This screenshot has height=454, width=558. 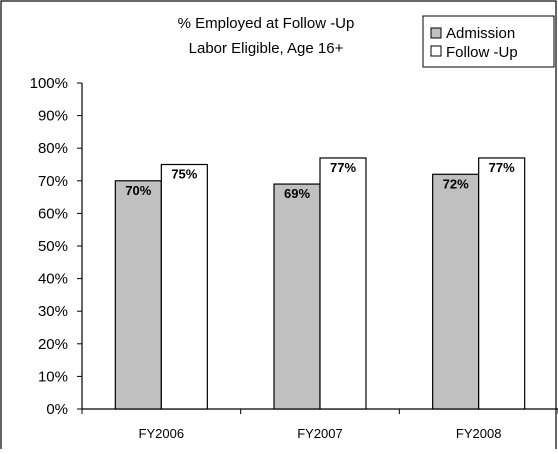 What do you see at coordinates (480, 33) in the screenshot?
I see `legend-label-admission: Admission` at bounding box center [480, 33].